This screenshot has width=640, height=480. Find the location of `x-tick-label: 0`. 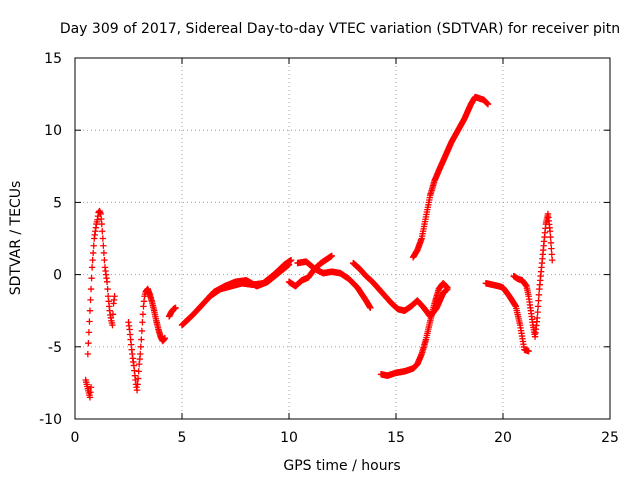

x-tick-label: 0 is located at coordinates (75, 438).